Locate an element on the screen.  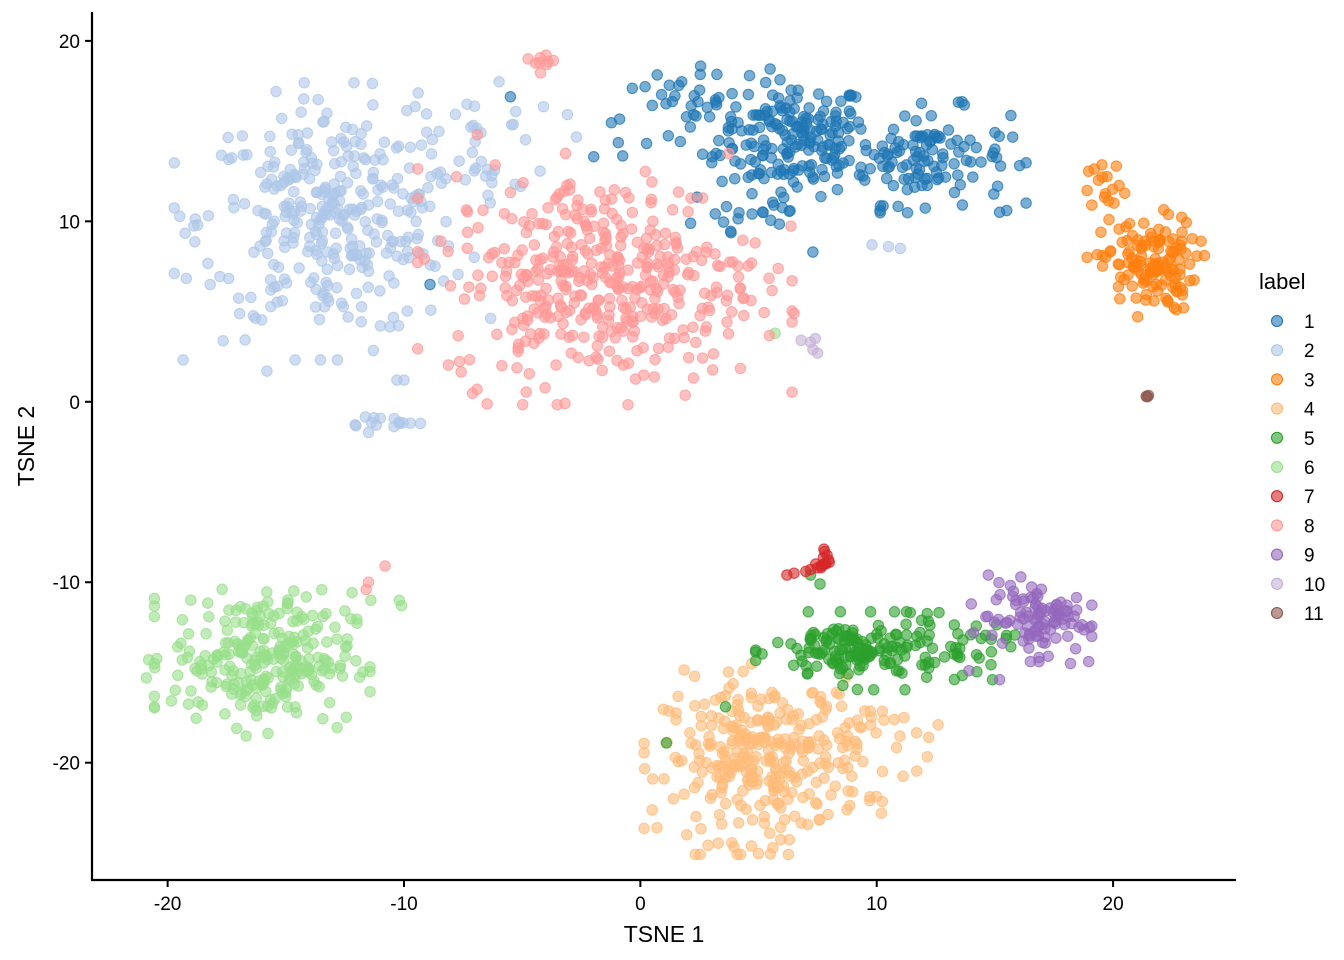
x-axis-ticks: -20 -10 0 10 20 is located at coordinates (639, 897).